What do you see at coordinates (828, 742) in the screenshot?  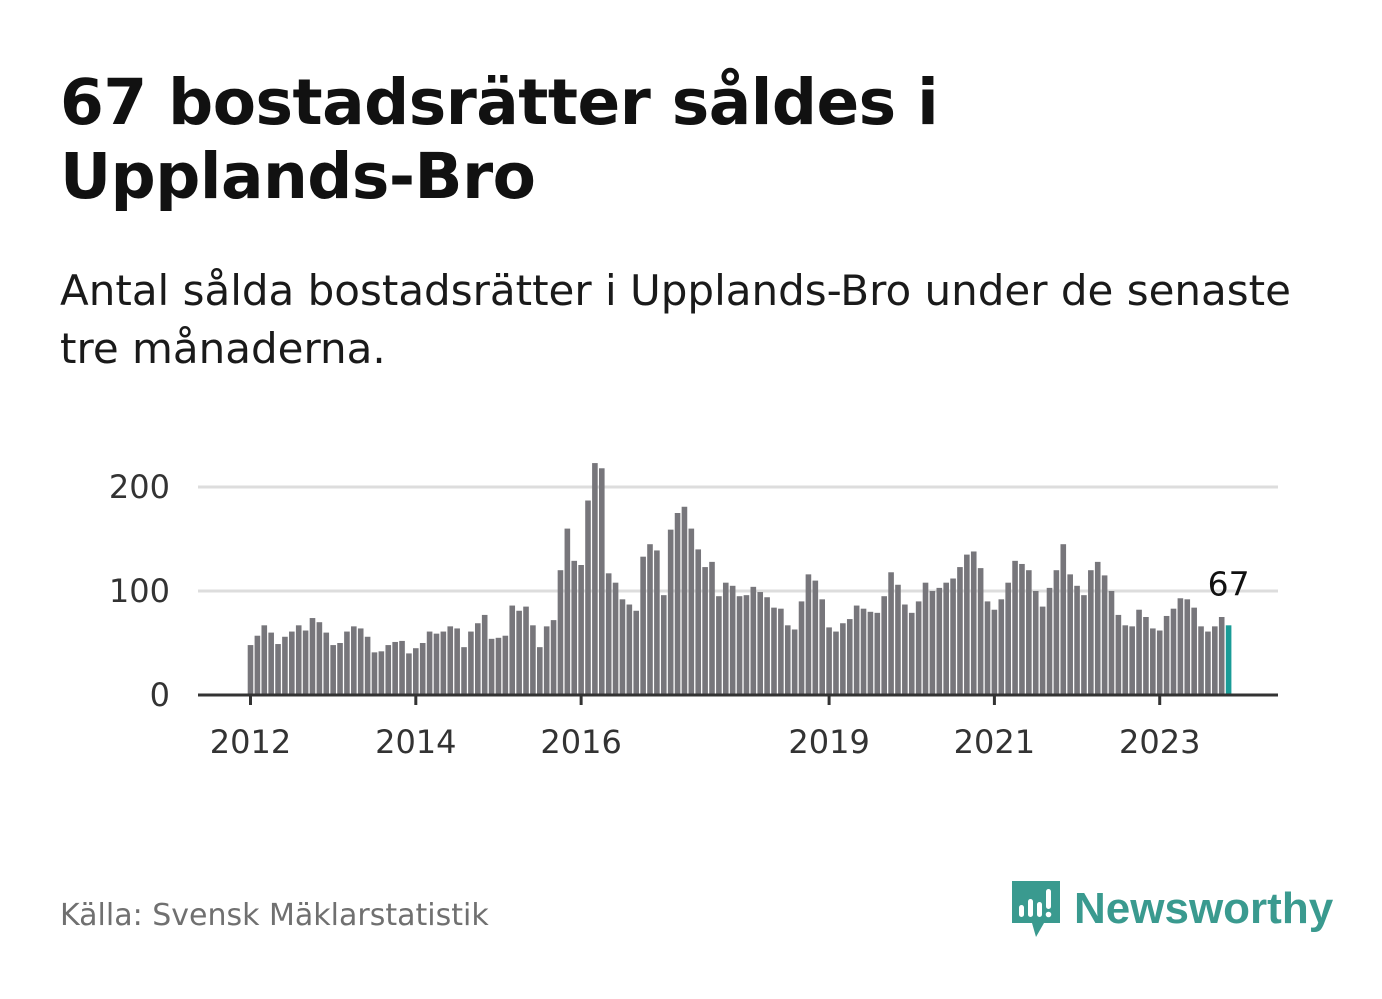 I see `x-tick-label: 2019` at bounding box center [828, 742].